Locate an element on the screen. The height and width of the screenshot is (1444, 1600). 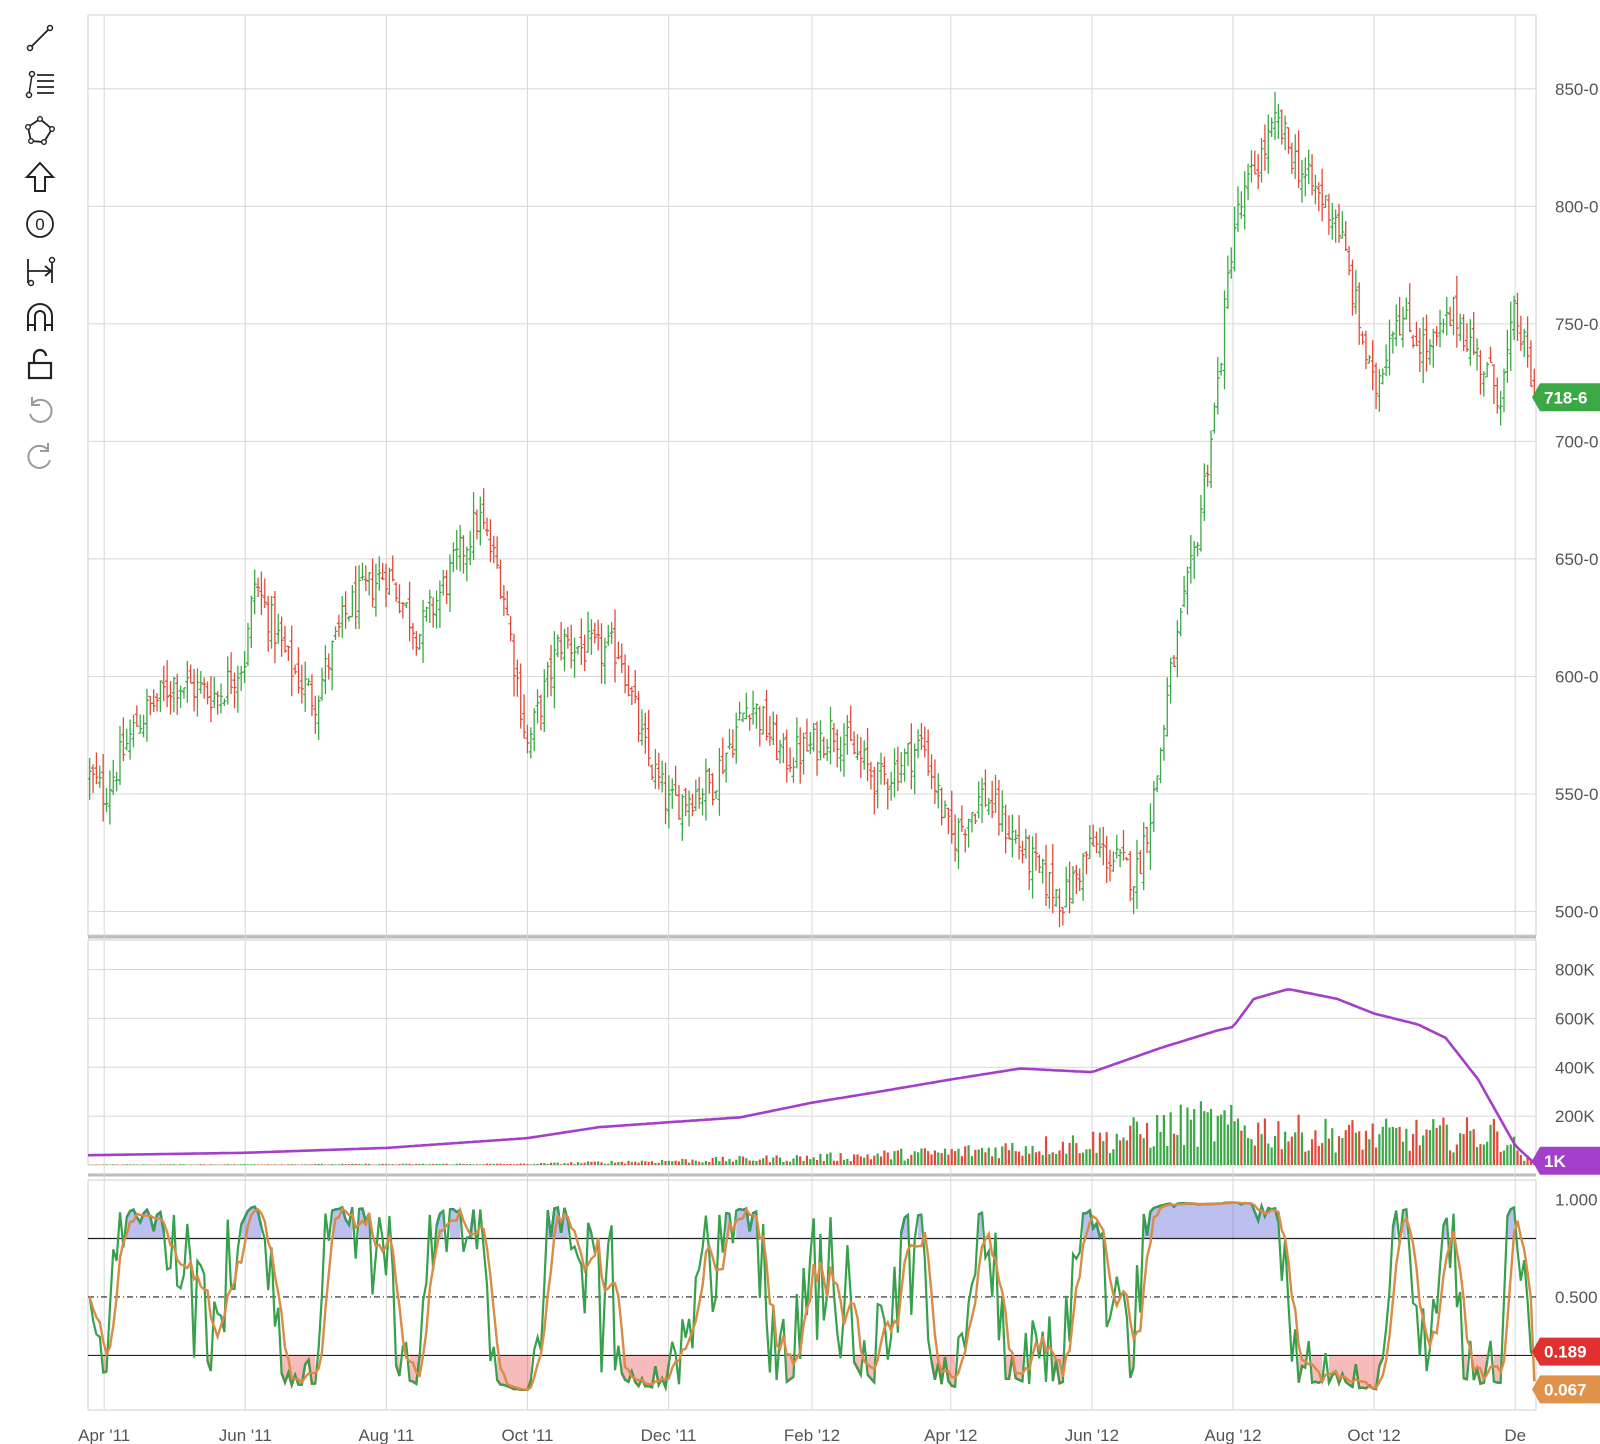
shapes-tool-icon is located at coordinates (40, 131).